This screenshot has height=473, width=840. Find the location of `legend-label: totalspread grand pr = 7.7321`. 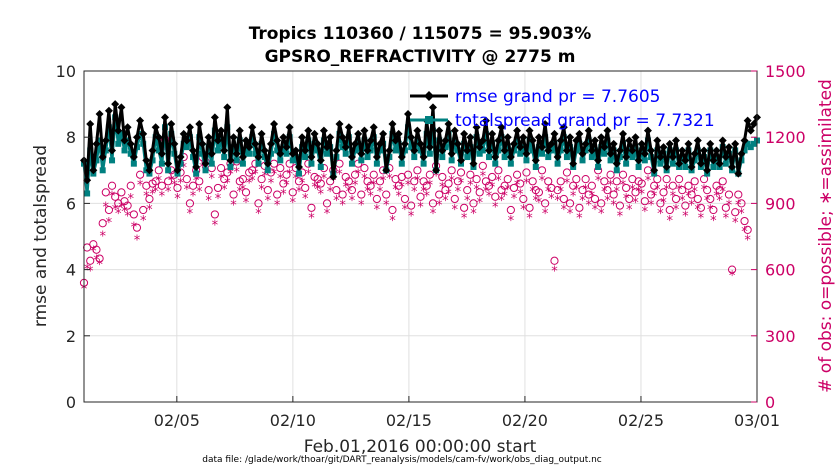

legend-label: totalspread grand pr = 7.7321 is located at coordinates (585, 121).